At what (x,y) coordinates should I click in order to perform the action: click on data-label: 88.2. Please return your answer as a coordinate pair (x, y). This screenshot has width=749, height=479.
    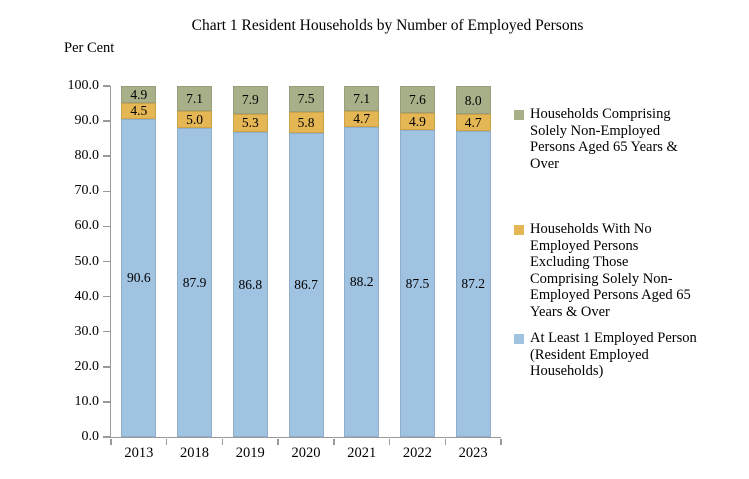
    Looking at the image, I should click on (361, 282).